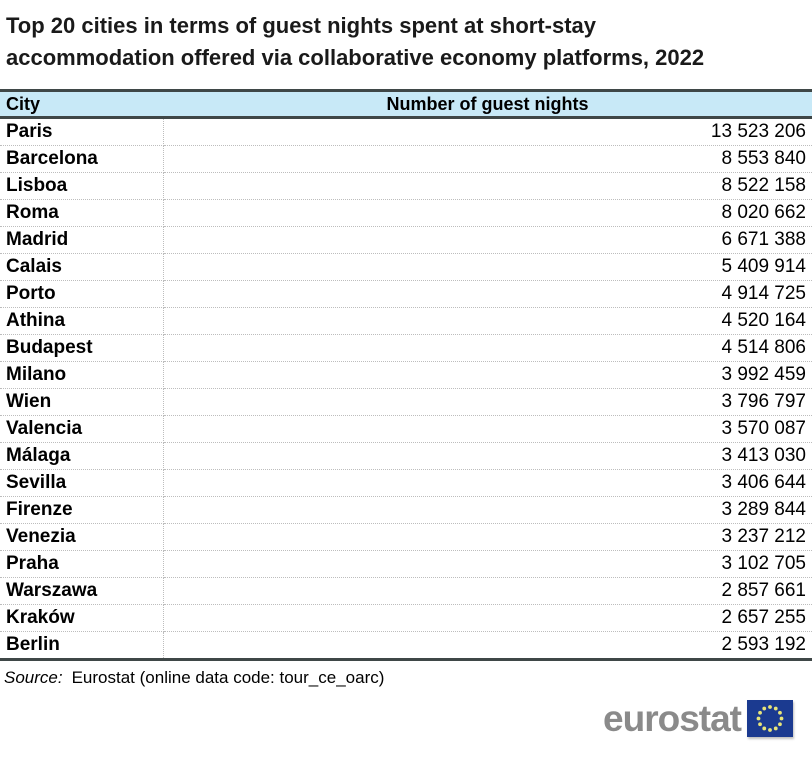 Image resolution: width=812 pixels, height=760 pixels. Describe the element at coordinates (770, 718) in the screenshot. I see `eu-flag-icon` at that location.